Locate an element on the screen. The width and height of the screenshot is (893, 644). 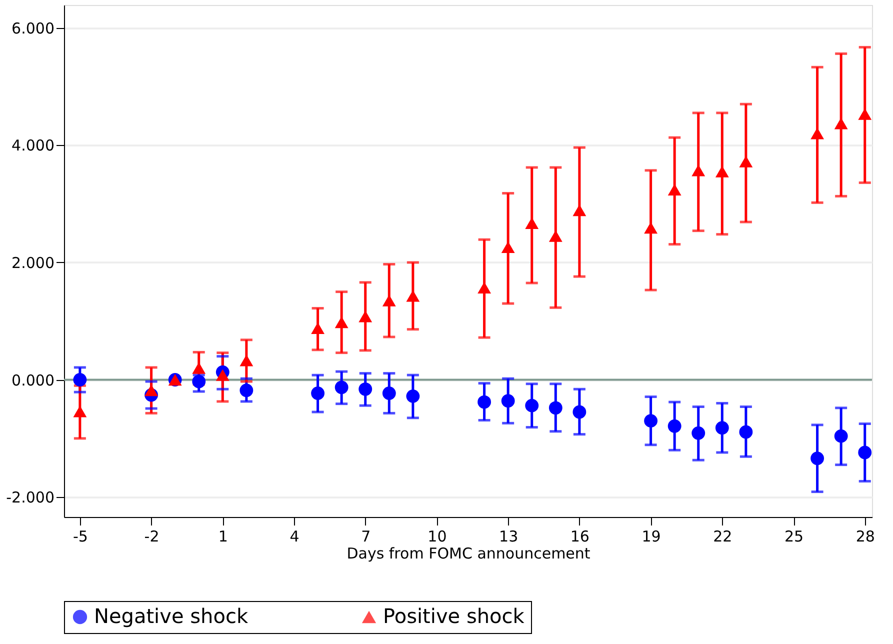
x-tick-label: 25 is located at coordinates (794, 537).